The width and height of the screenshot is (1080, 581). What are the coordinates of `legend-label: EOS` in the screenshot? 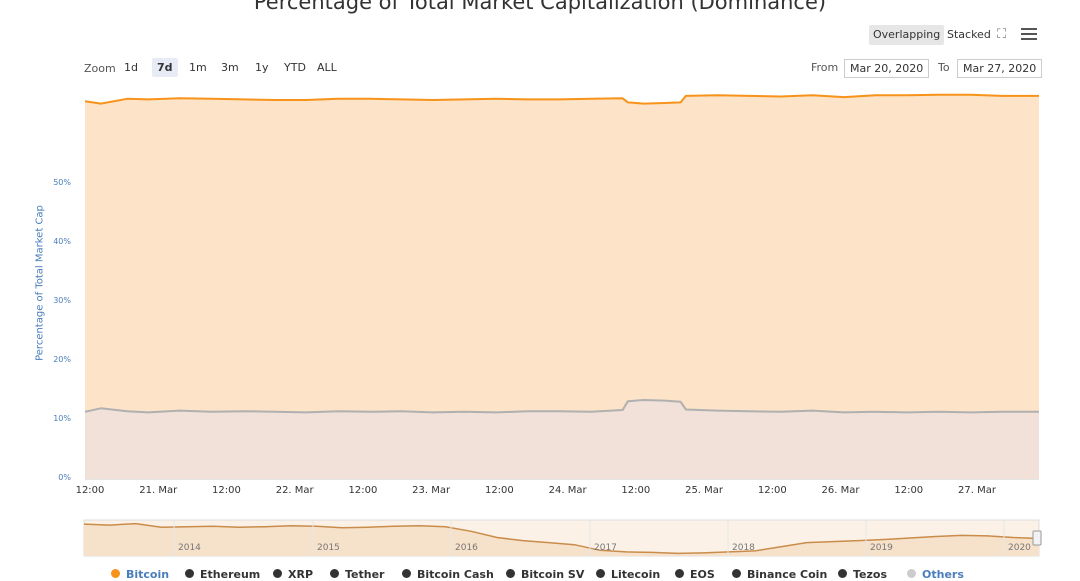 It's located at (702, 574).